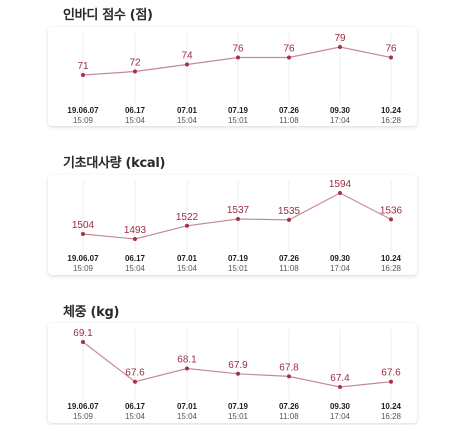  I want to click on data-value-label: 67.8, so click(289, 367).